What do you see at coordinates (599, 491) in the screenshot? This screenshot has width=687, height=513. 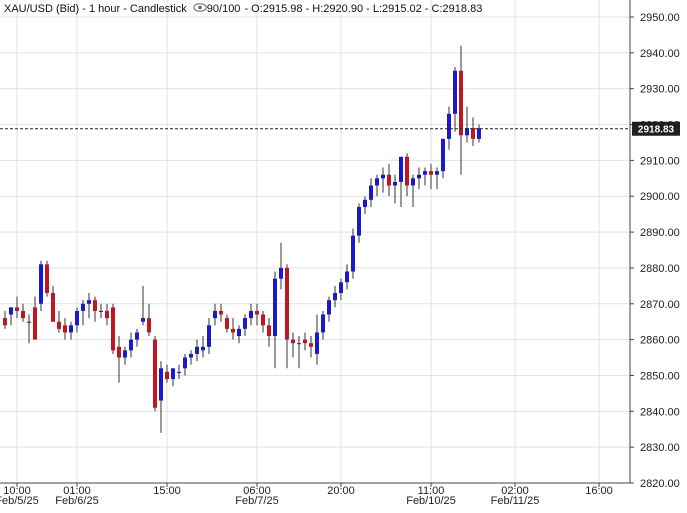 I see `x-tick-time: 16:00` at bounding box center [599, 491].